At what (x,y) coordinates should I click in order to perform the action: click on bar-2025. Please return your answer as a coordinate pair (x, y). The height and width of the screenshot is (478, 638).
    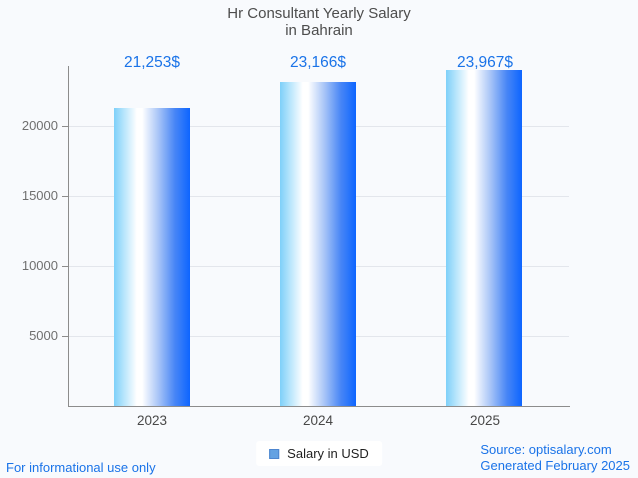
    Looking at the image, I should click on (484, 238).